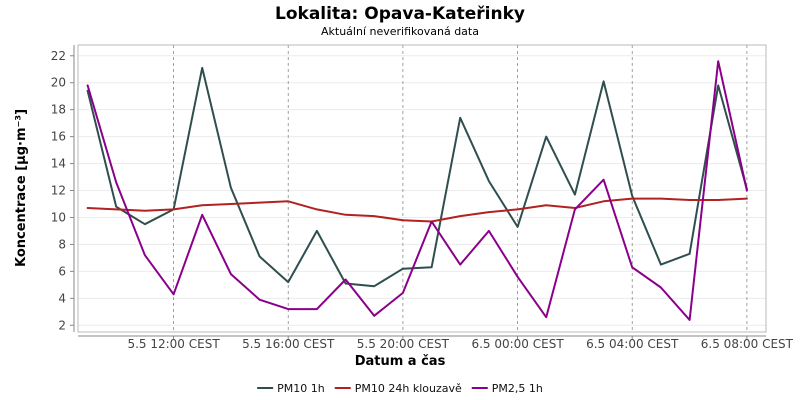 The image size is (800, 400). Describe the element at coordinates (58, 137) in the screenshot. I see `y-tick-label: 16` at that location.